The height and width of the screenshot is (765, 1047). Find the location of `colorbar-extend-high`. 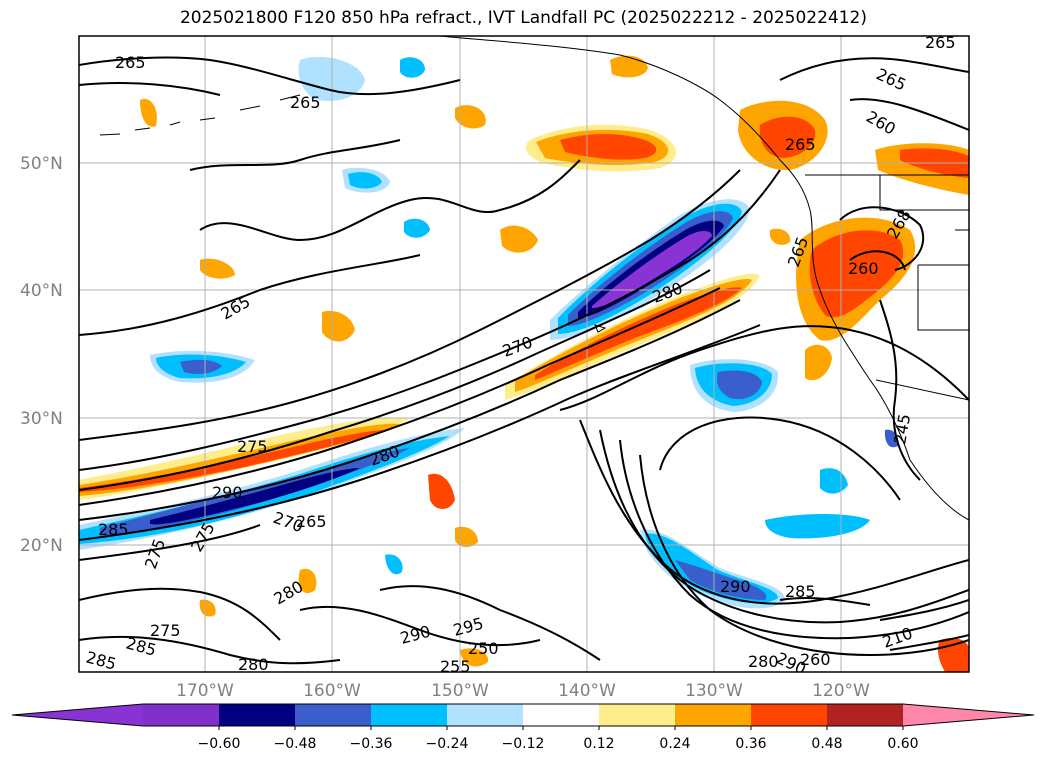

colorbar-extend-high is located at coordinates (968, 715).